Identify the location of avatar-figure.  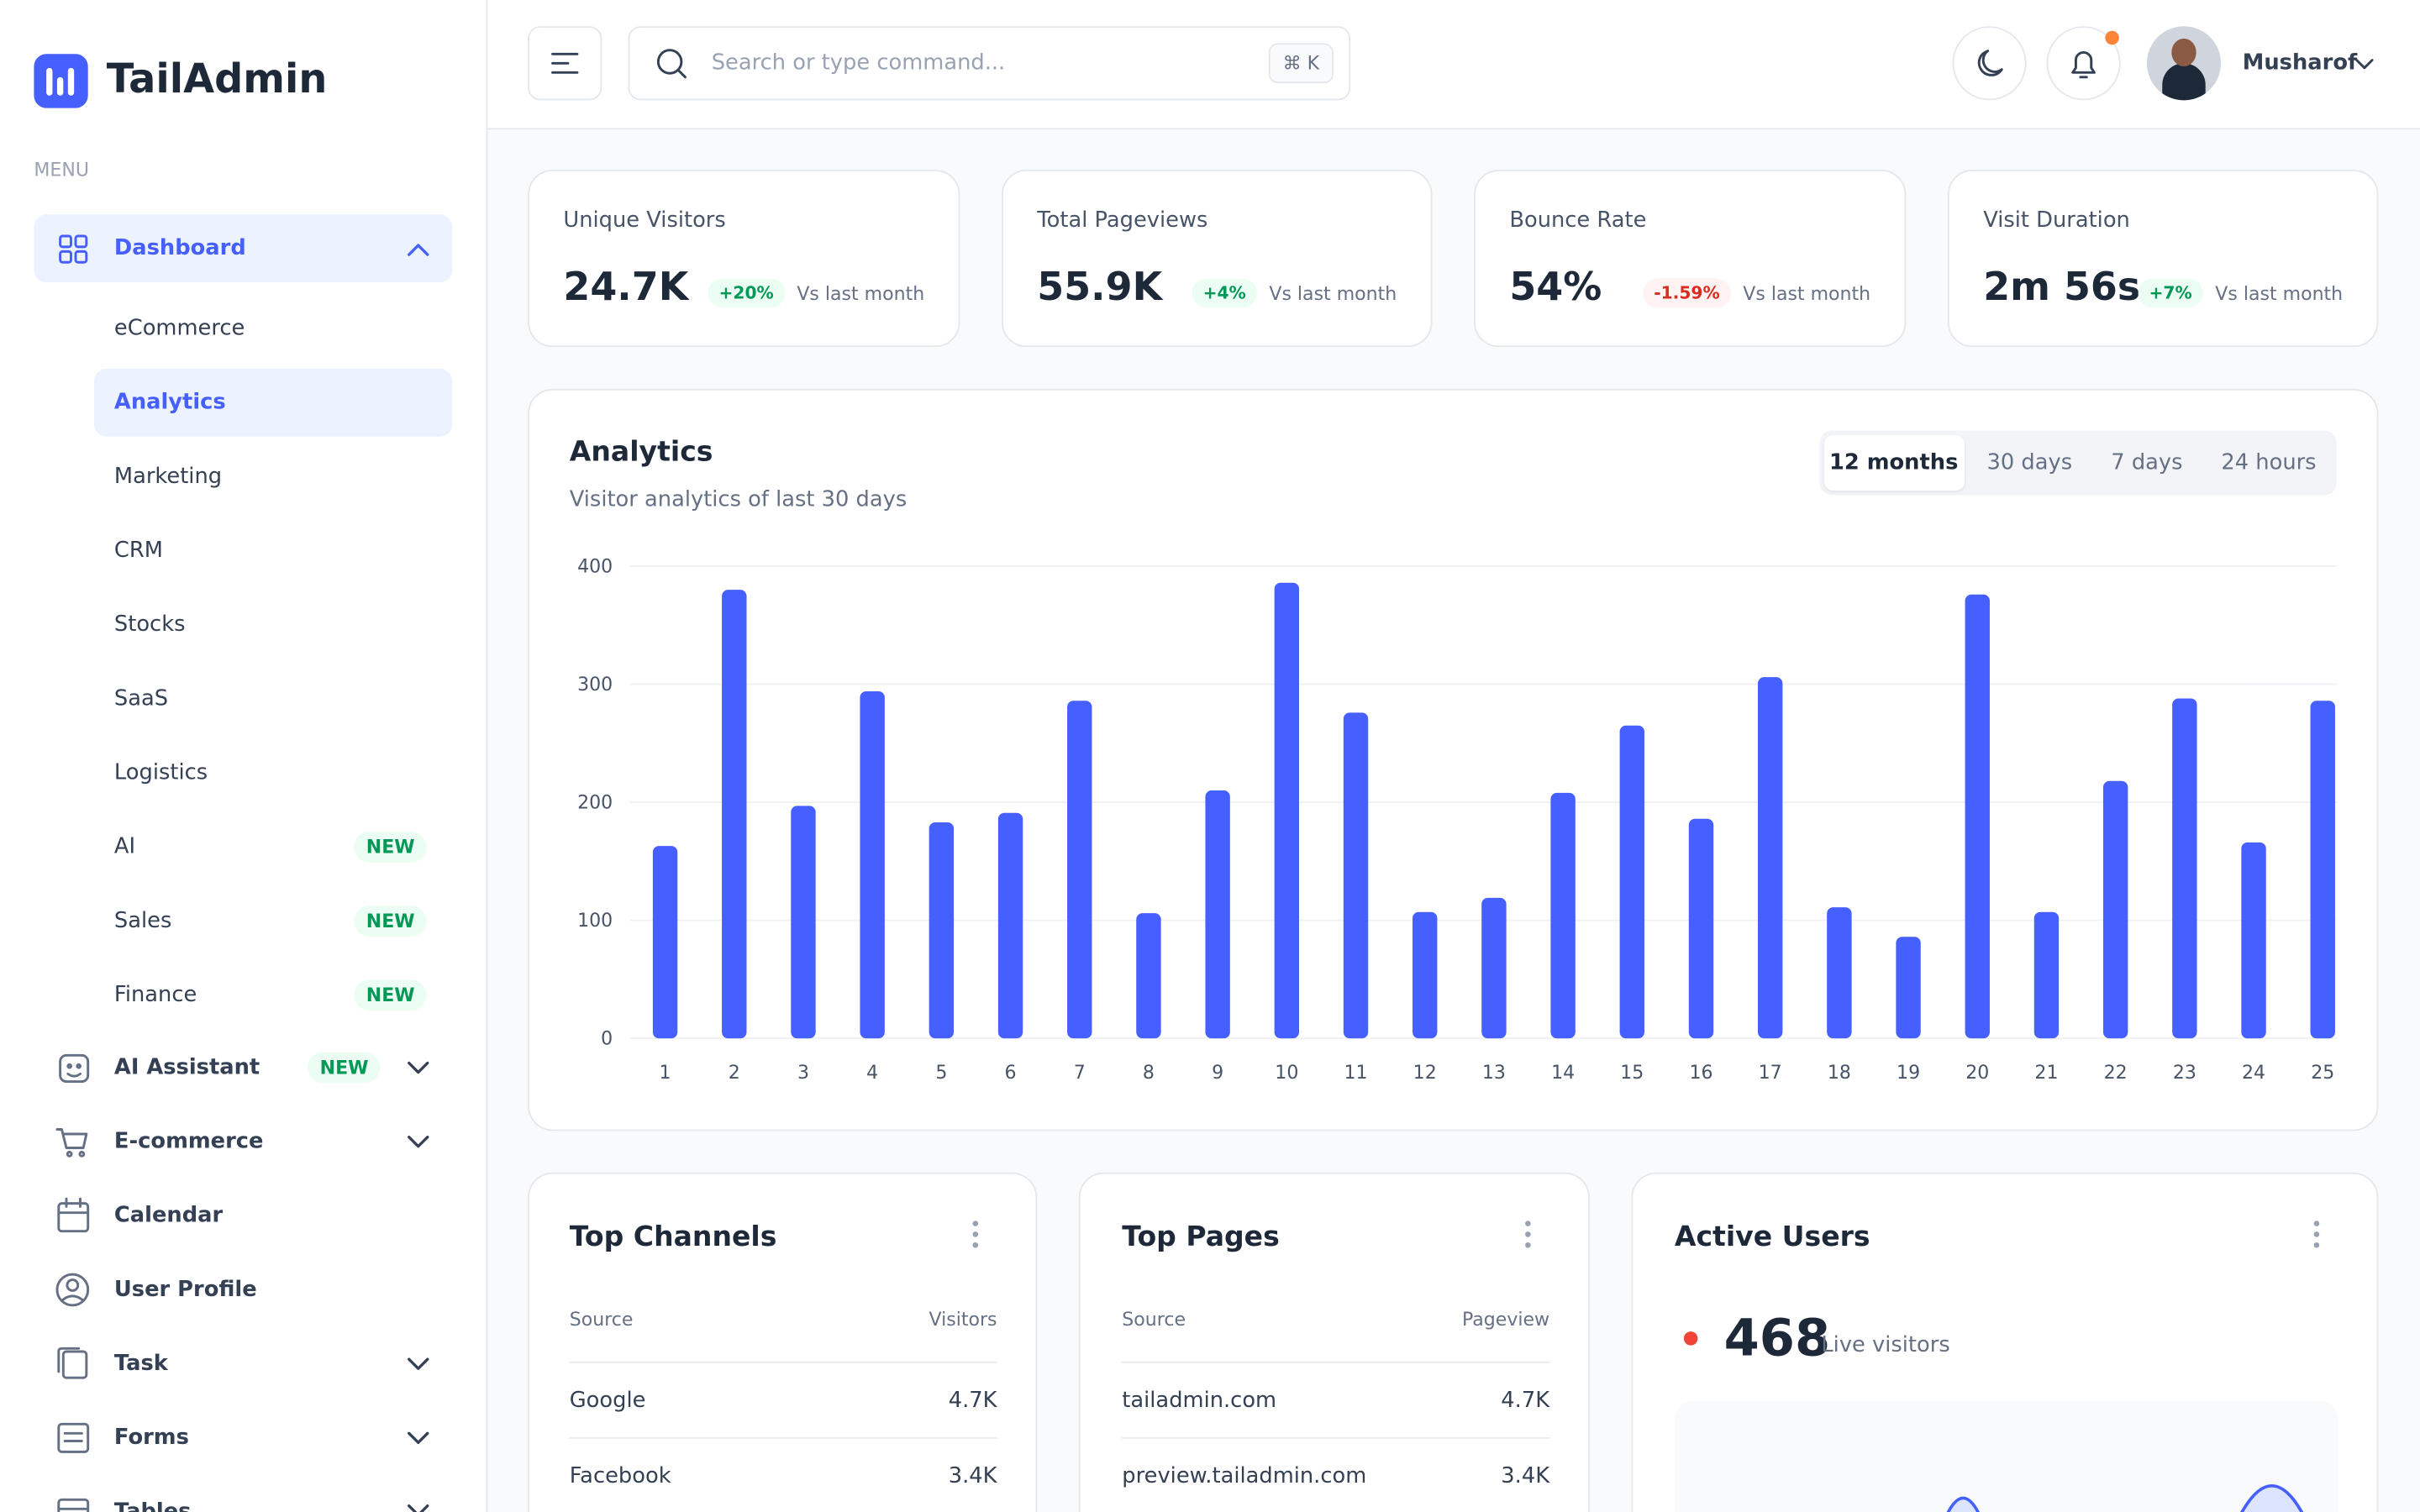
(2184, 82).